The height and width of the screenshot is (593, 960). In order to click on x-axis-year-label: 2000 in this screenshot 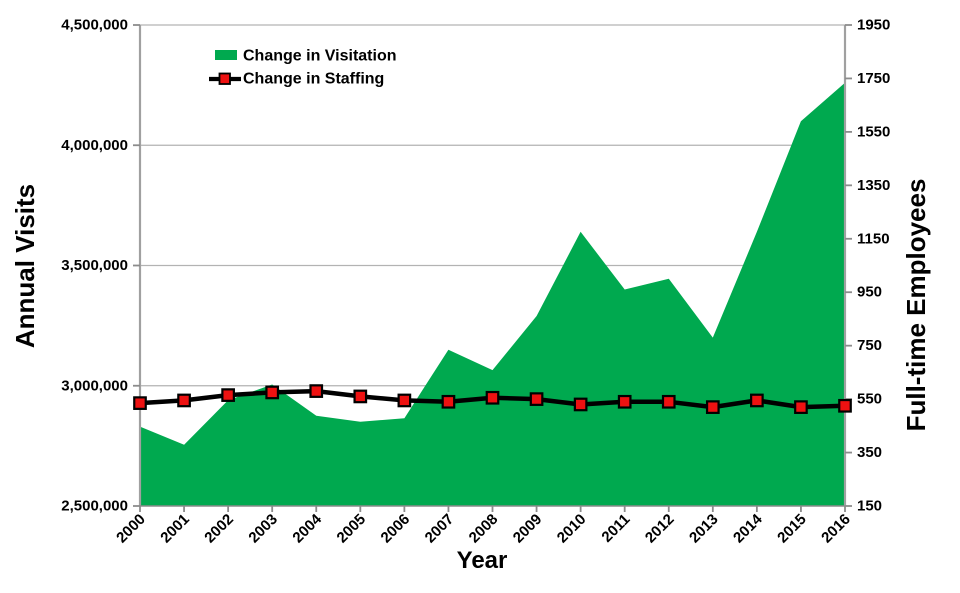, I will do `click(131, 529)`.